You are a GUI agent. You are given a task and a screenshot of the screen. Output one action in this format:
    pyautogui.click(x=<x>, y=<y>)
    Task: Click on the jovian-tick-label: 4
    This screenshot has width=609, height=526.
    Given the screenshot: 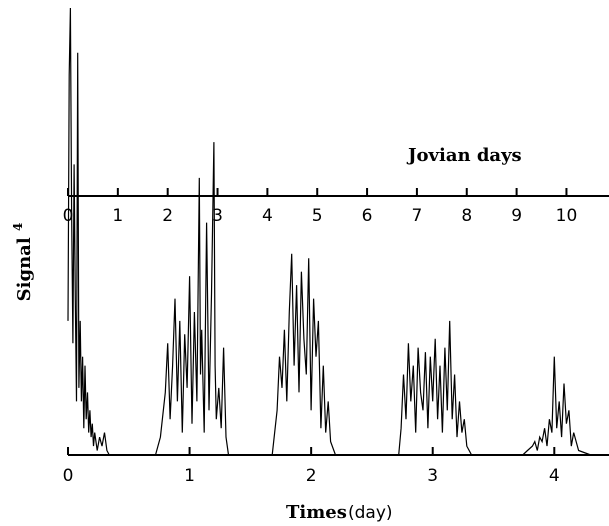 What is the action you would take?
    pyautogui.click(x=267, y=216)
    